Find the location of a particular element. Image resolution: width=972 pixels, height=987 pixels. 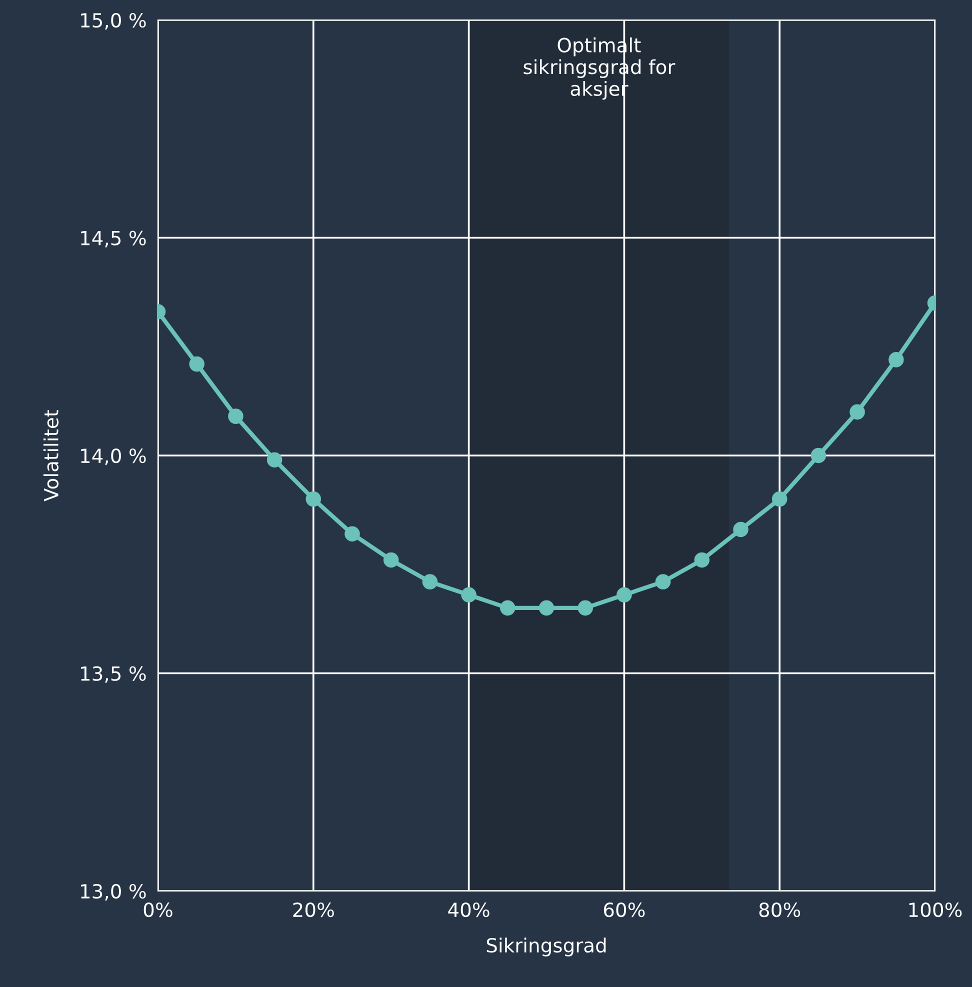

y-tick-label: 13,5 % is located at coordinates (113, 674).